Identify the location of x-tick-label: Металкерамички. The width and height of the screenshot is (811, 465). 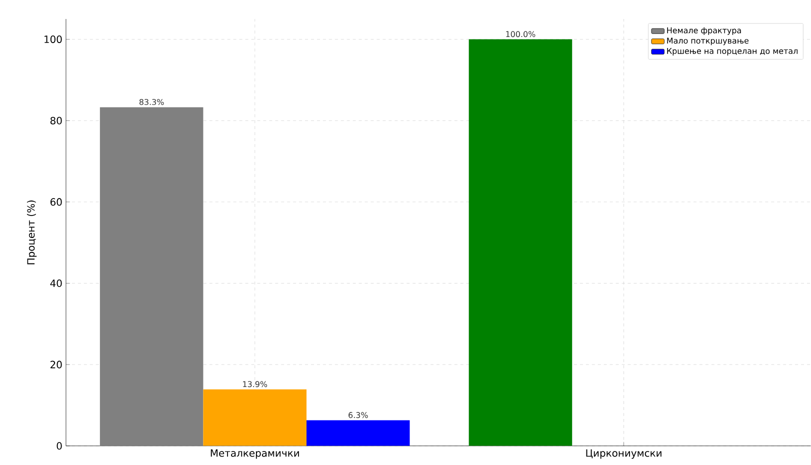
(254, 454).